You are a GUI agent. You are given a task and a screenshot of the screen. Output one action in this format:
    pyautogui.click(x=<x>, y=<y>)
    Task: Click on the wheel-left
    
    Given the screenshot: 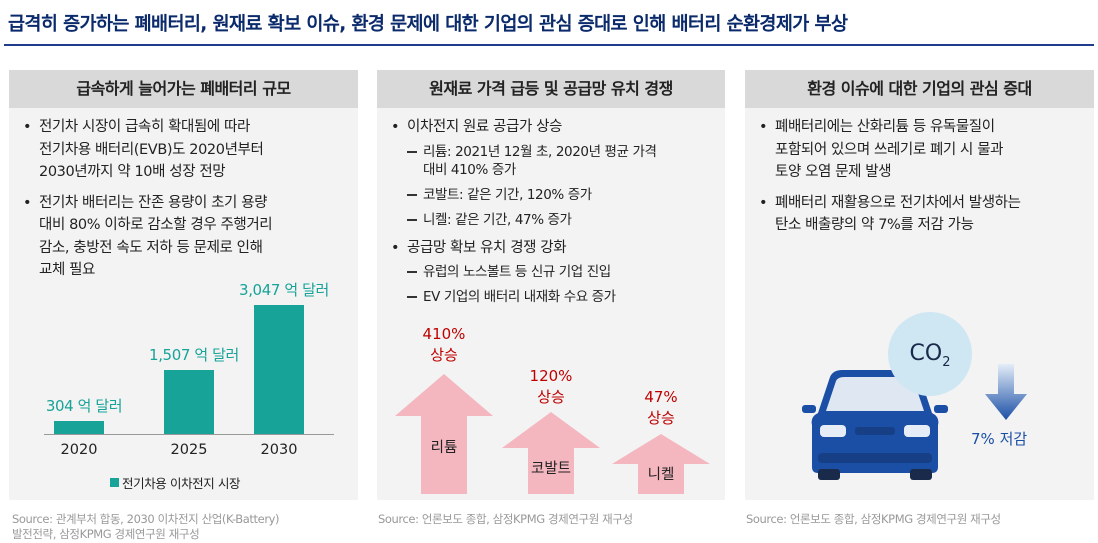 What is the action you would take?
    pyautogui.click(x=829, y=474)
    